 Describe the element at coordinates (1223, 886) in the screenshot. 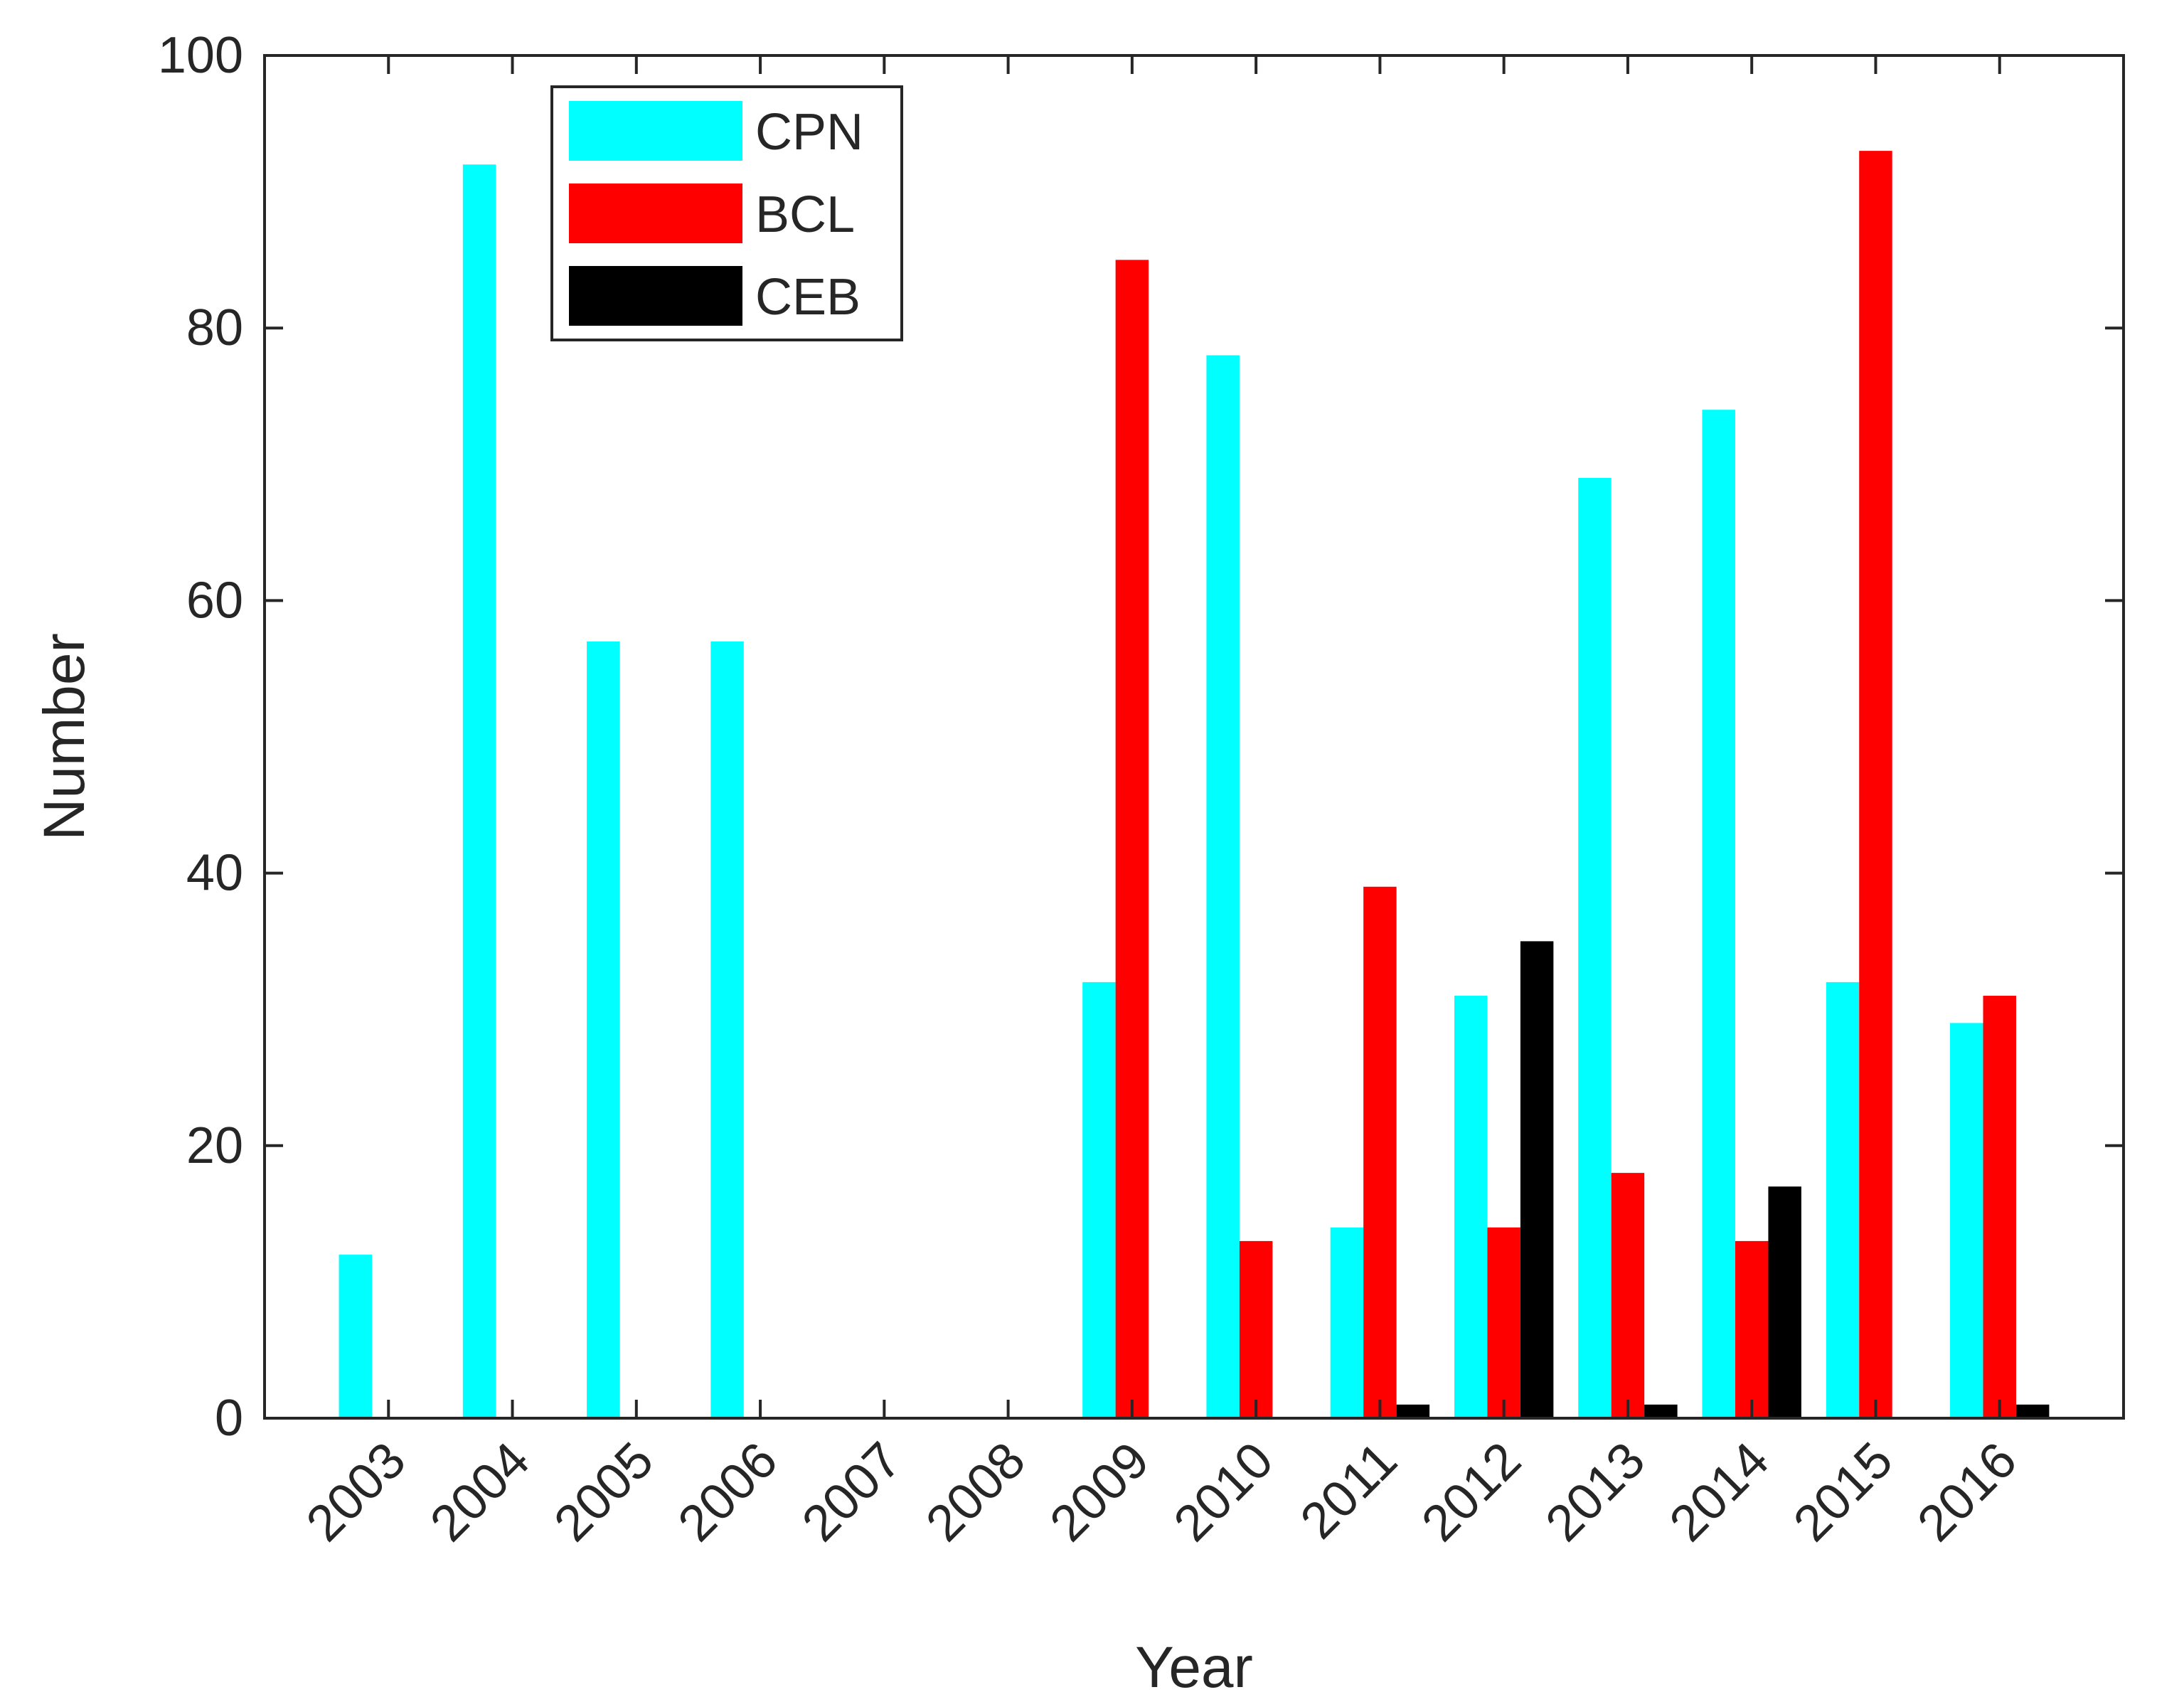

I see `bar-cpn-2010` at that location.